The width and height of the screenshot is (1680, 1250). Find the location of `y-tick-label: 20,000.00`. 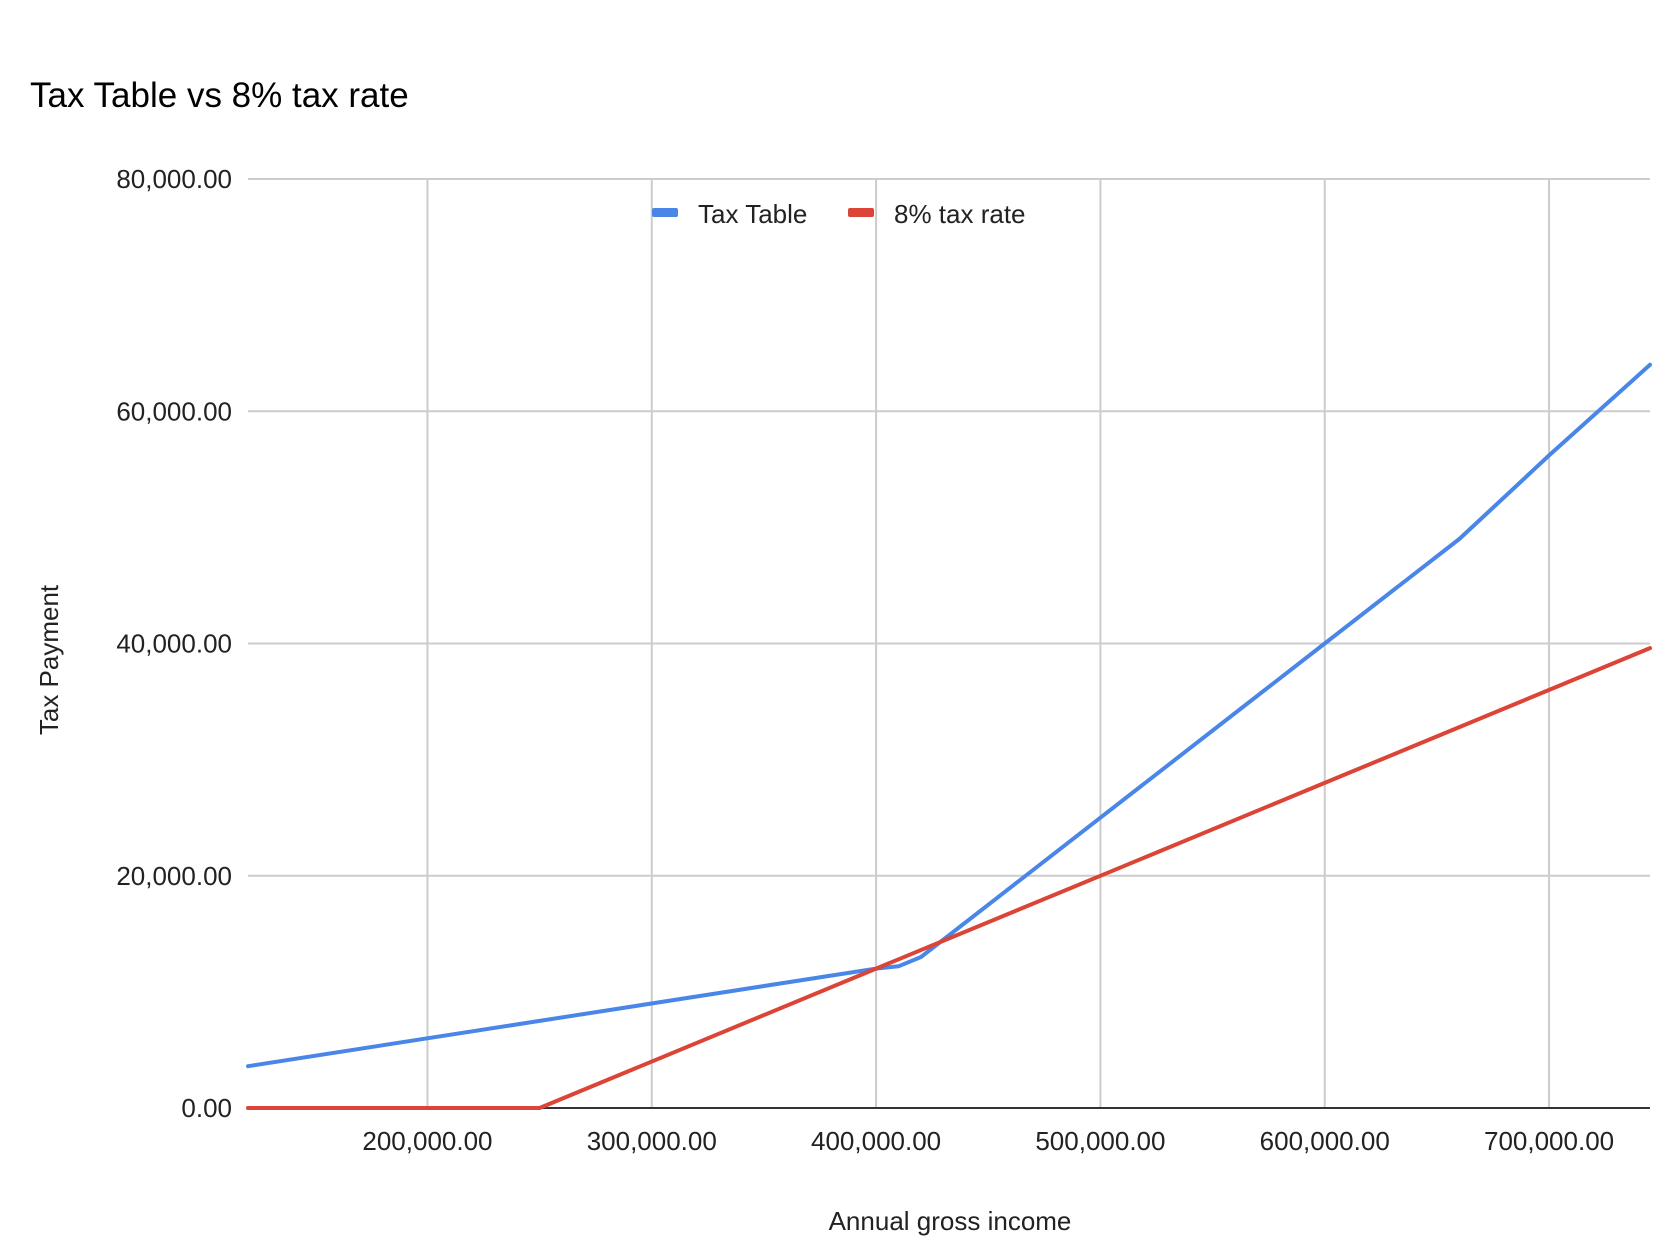

y-tick-label: 20,000.00 is located at coordinates (174, 876).